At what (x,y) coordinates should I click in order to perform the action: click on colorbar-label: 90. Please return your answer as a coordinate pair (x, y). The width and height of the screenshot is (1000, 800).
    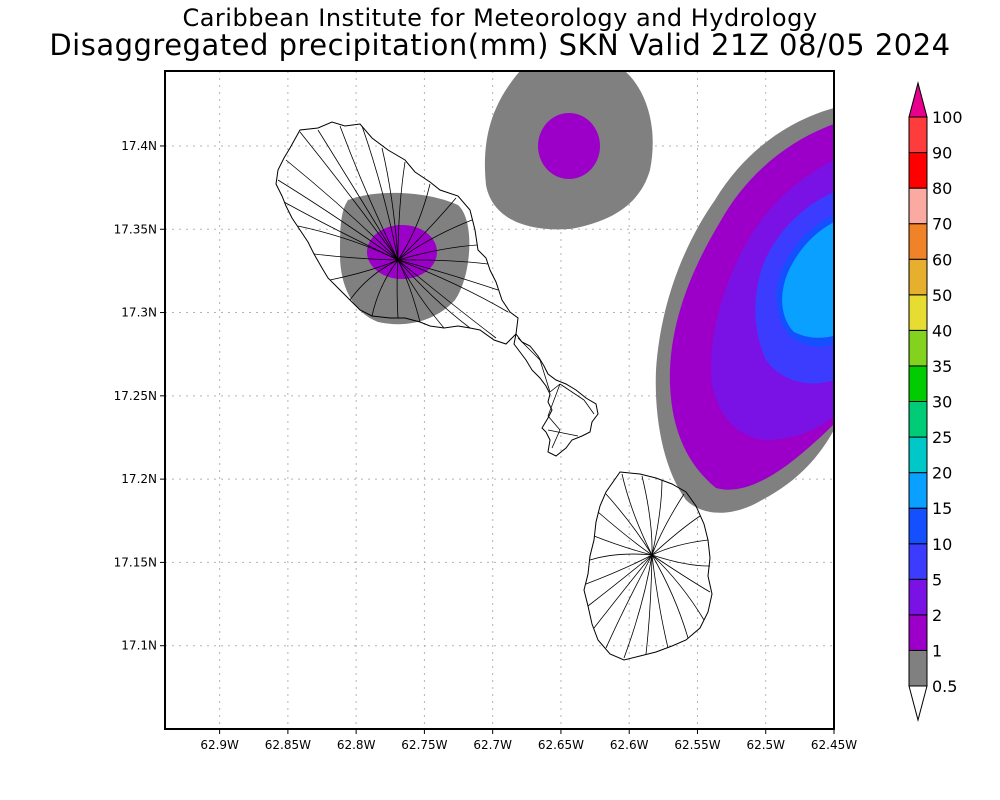
    Looking at the image, I should click on (942, 153).